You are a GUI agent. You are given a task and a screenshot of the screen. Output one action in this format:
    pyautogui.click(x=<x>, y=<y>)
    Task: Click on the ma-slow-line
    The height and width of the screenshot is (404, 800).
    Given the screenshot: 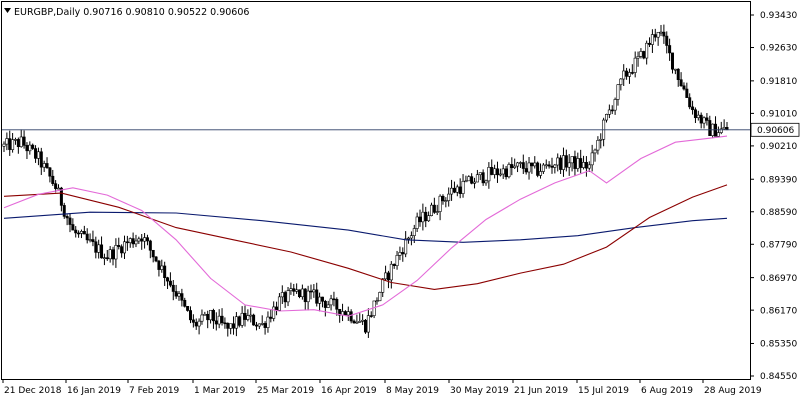 What is the action you would take?
    pyautogui.click(x=365, y=227)
    